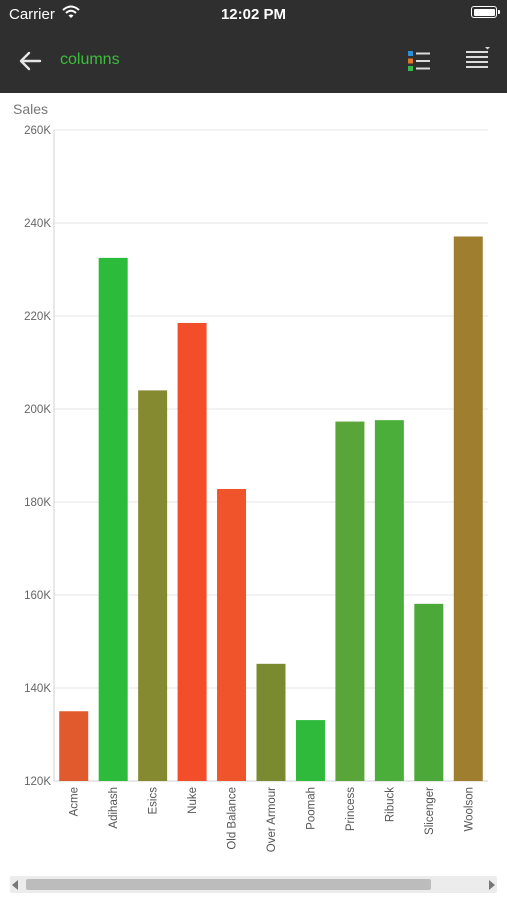 The height and width of the screenshot is (900, 507). What do you see at coordinates (114, 808) in the screenshot?
I see `x-tick-label: Adihash` at bounding box center [114, 808].